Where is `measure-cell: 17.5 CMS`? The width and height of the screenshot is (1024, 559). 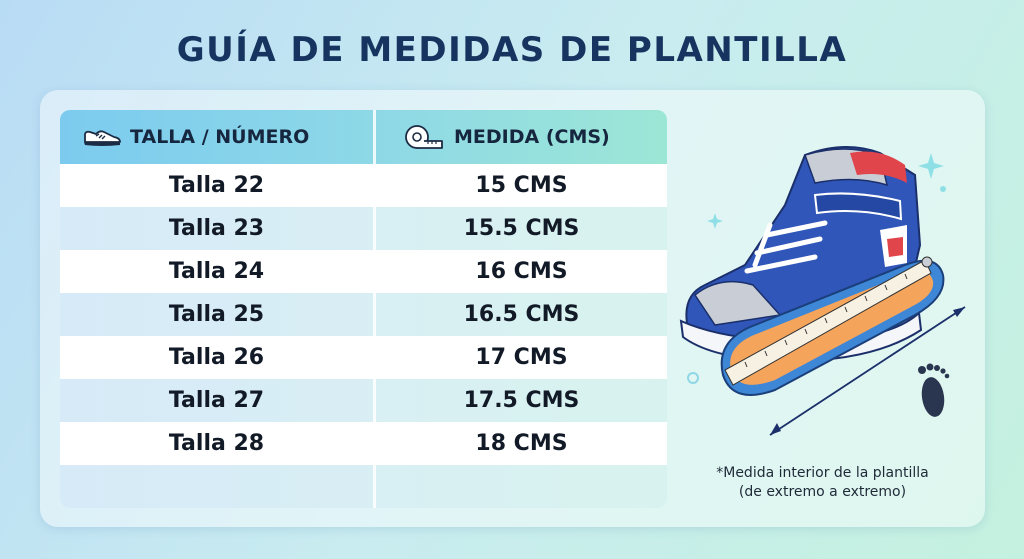
measure-cell: 17.5 CMS is located at coordinates (521, 400).